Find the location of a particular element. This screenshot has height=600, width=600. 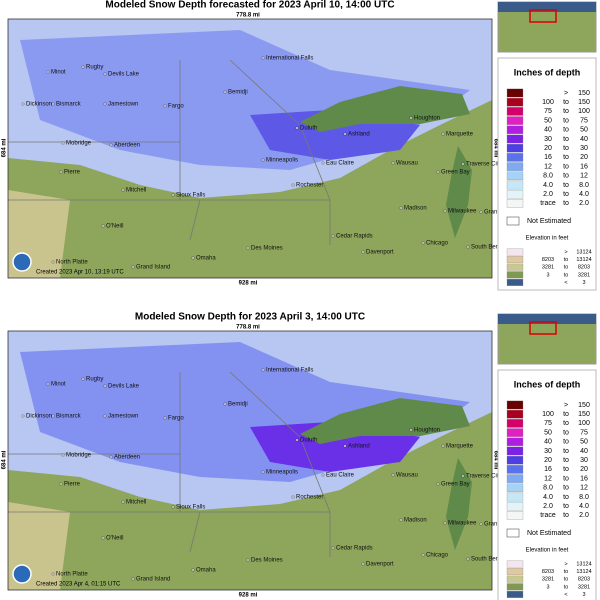

city-label: Wausau is located at coordinates (407, 164).